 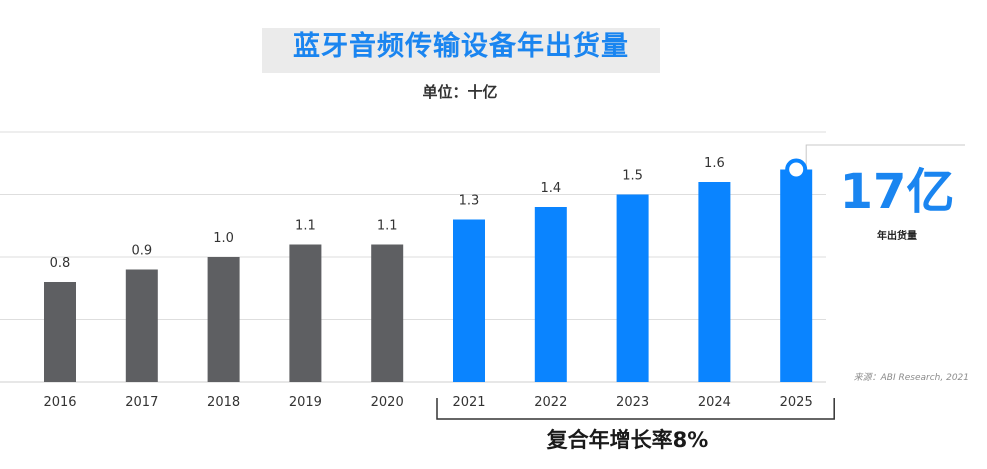 What do you see at coordinates (796, 169) in the screenshot?
I see `highlight-marker` at bounding box center [796, 169].